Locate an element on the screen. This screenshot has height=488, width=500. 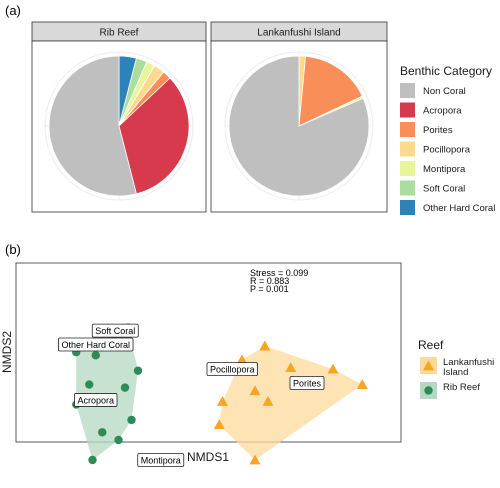
annotation-montipora: Montipora is located at coordinates (161, 460).